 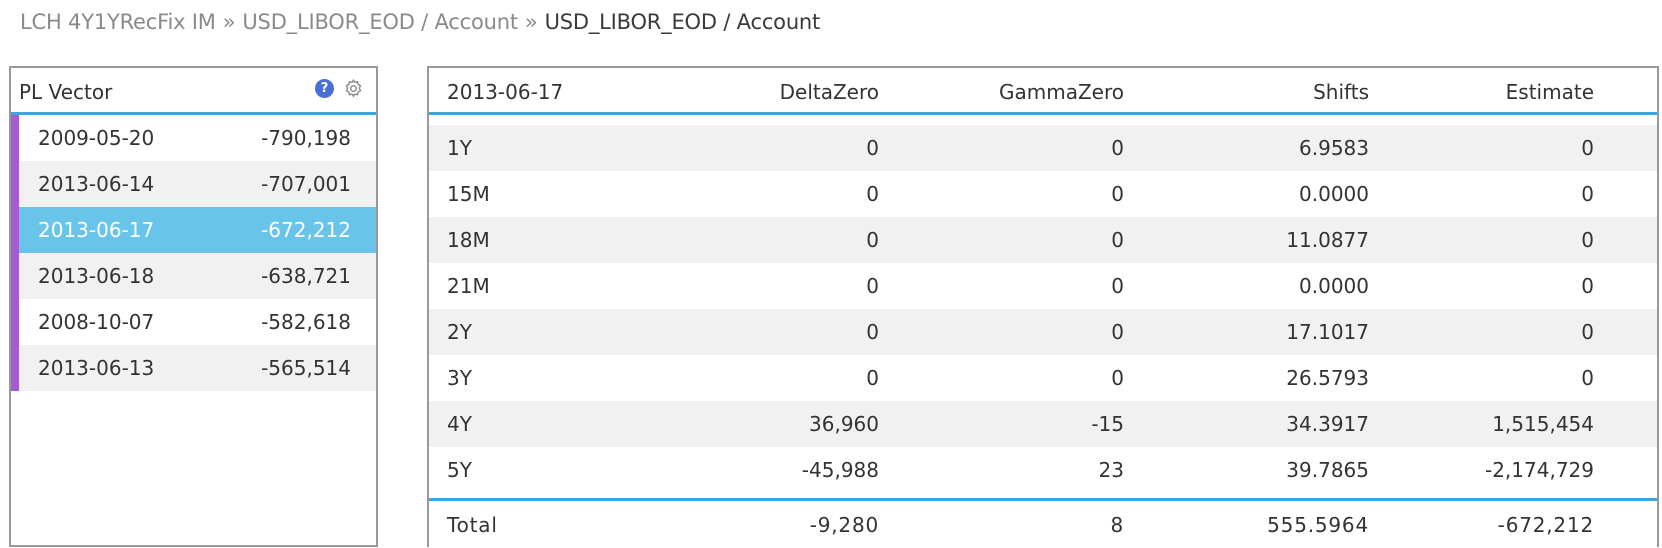 I want to click on column-header-deltazero: DeltaZero, so click(x=829, y=92).